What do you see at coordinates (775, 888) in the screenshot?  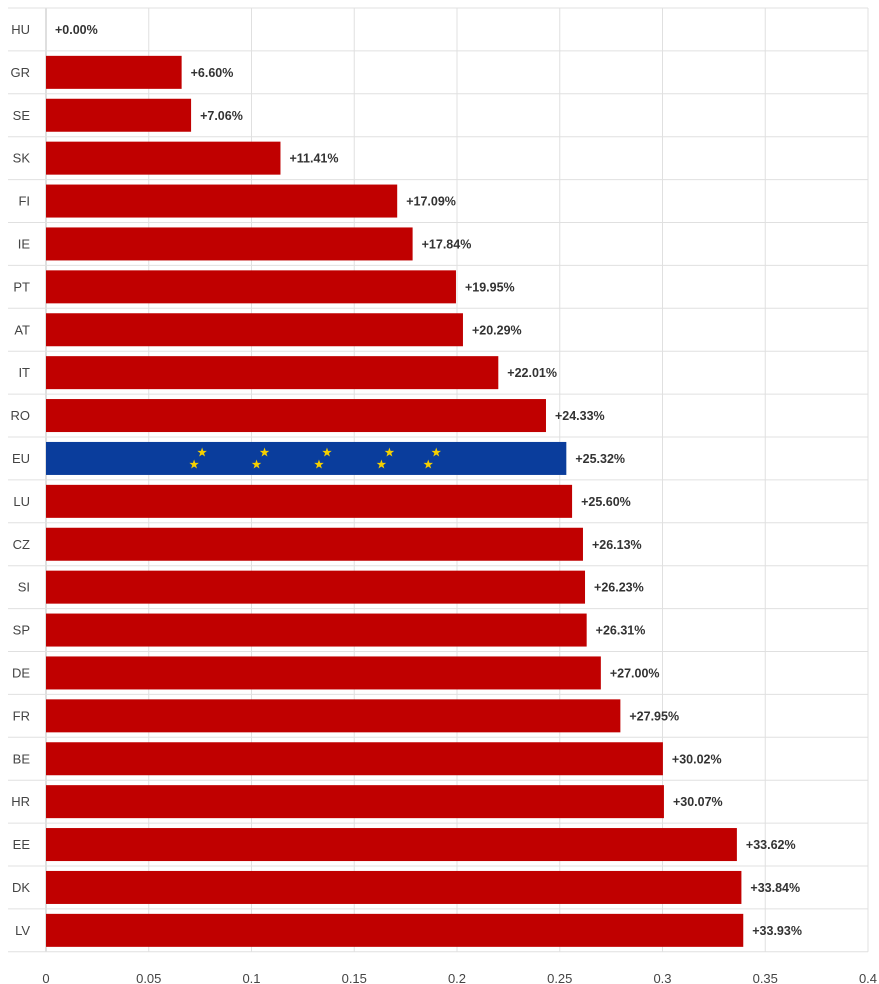 I see `data-label: +33.84%` at bounding box center [775, 888].